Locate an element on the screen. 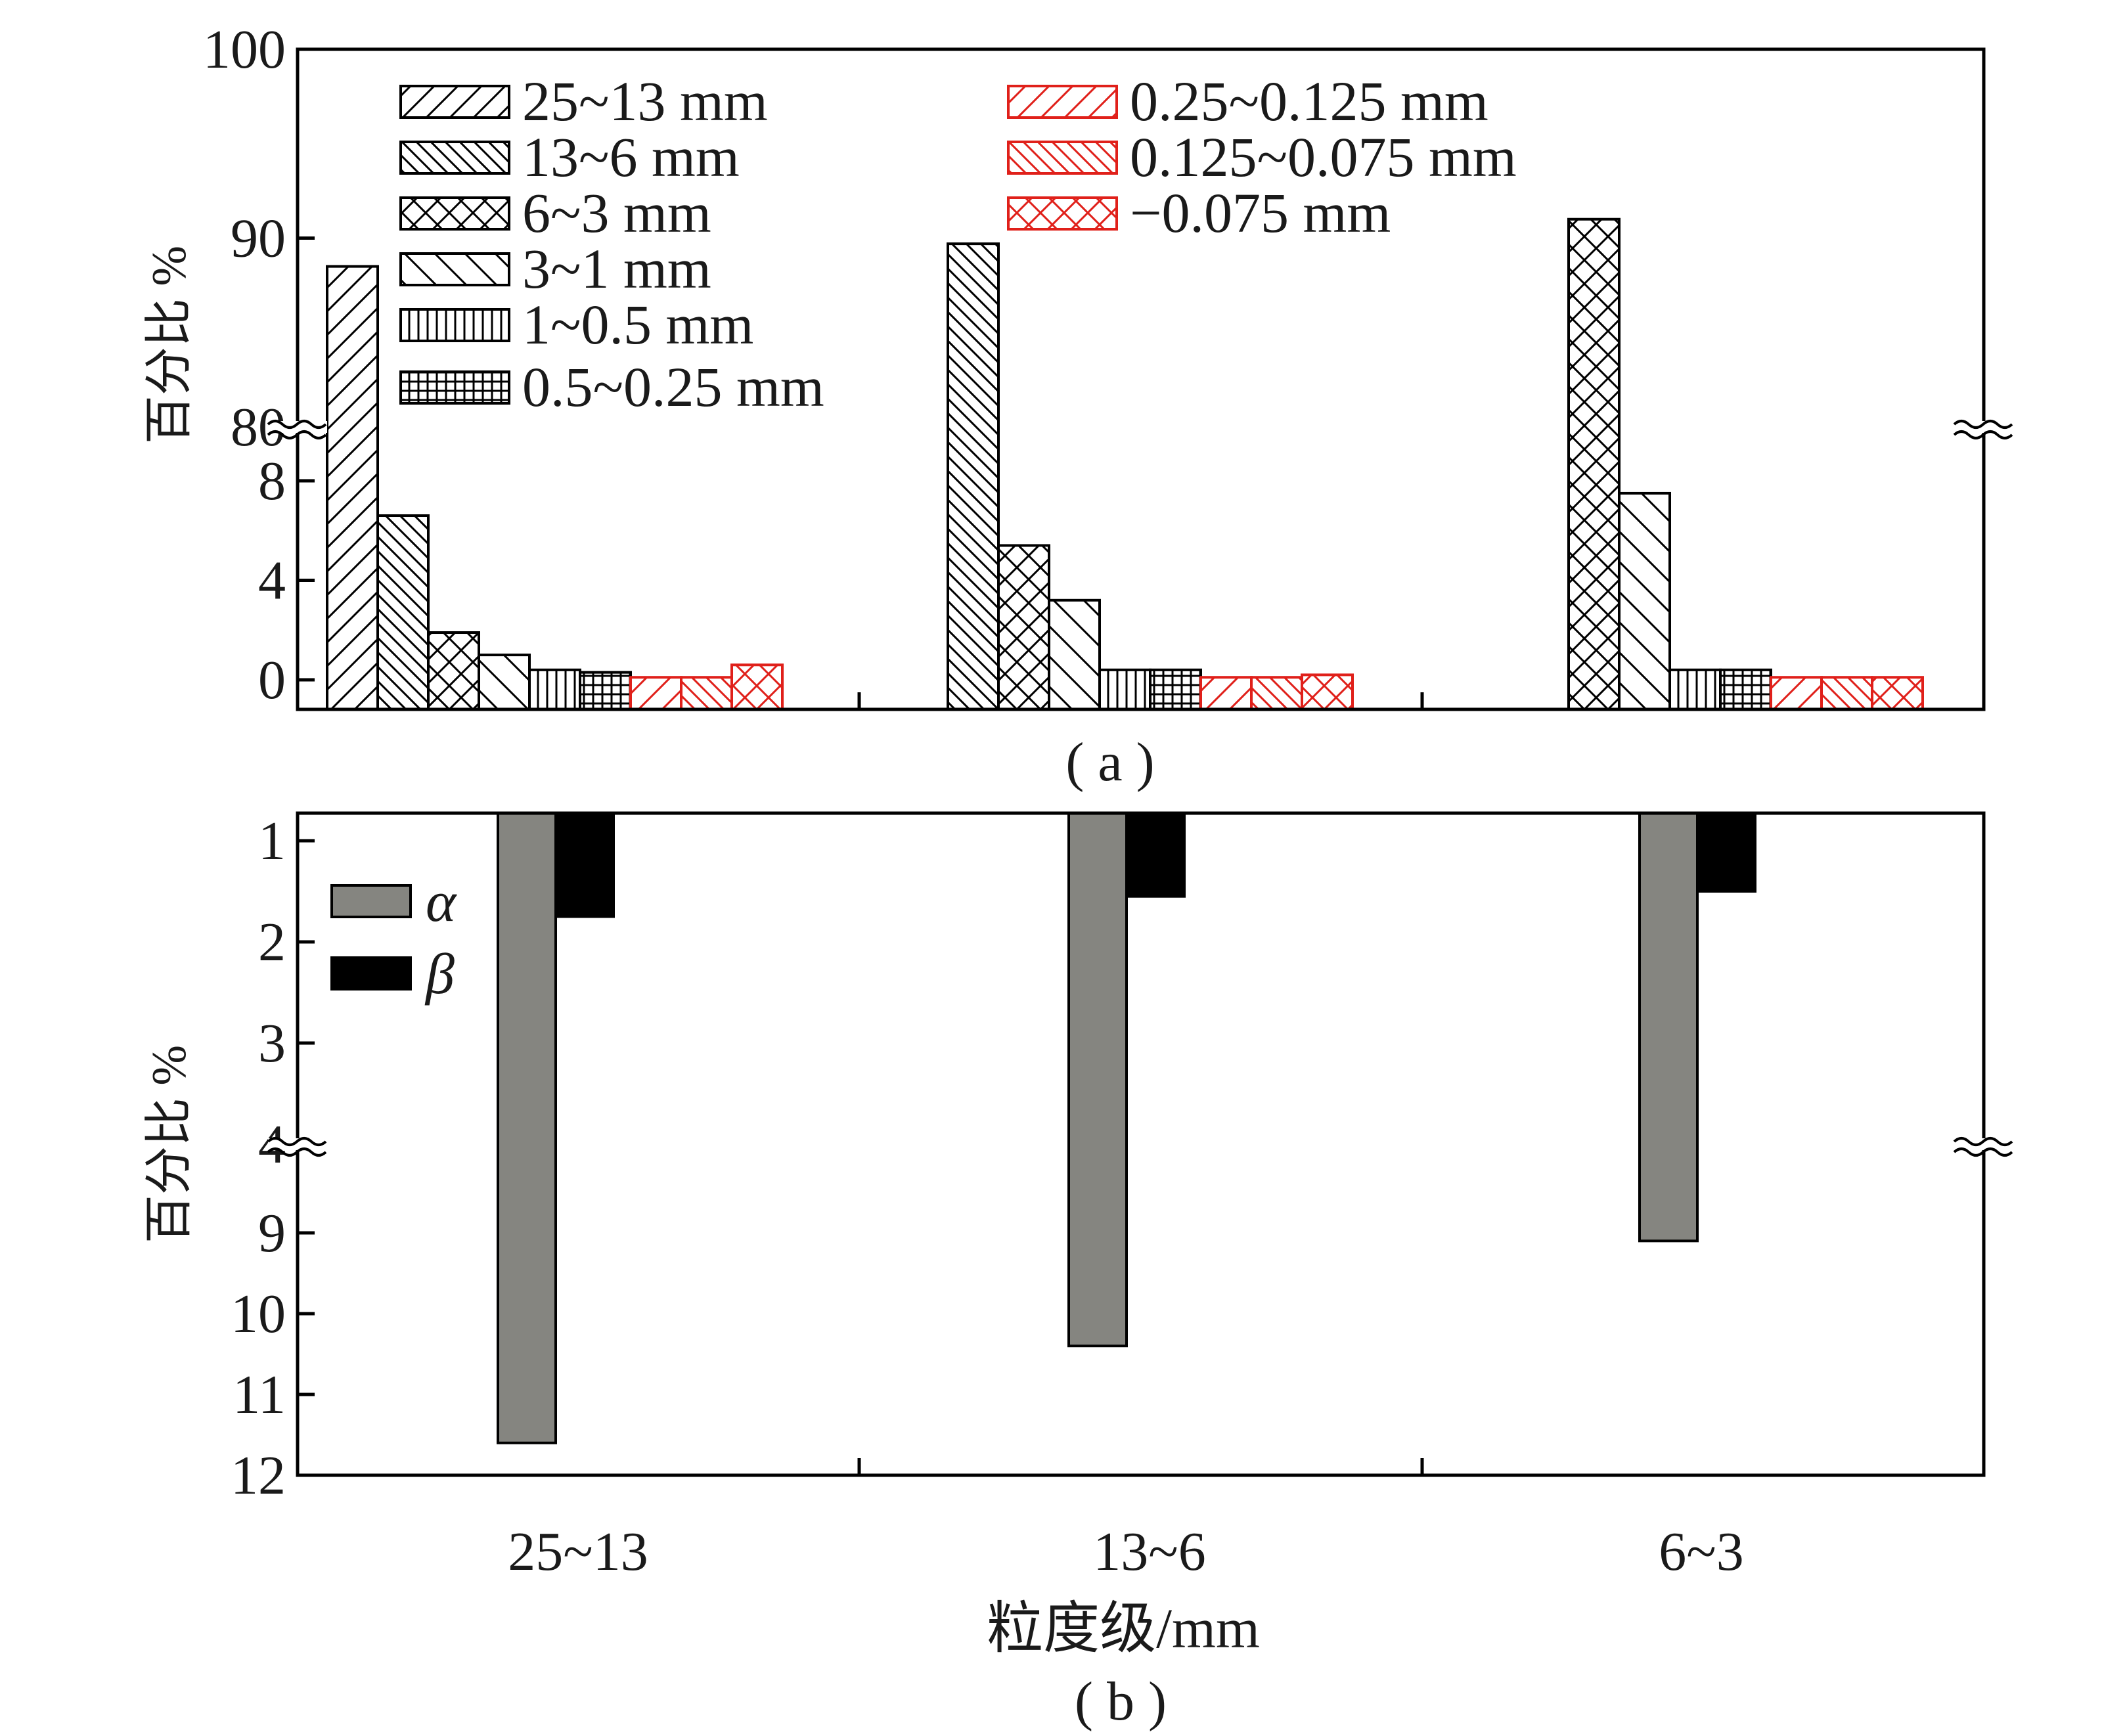 The width and height of the screenshot is (2102, 1736). bar-a-6-3-s5 is located at coordinates (1745, 689).